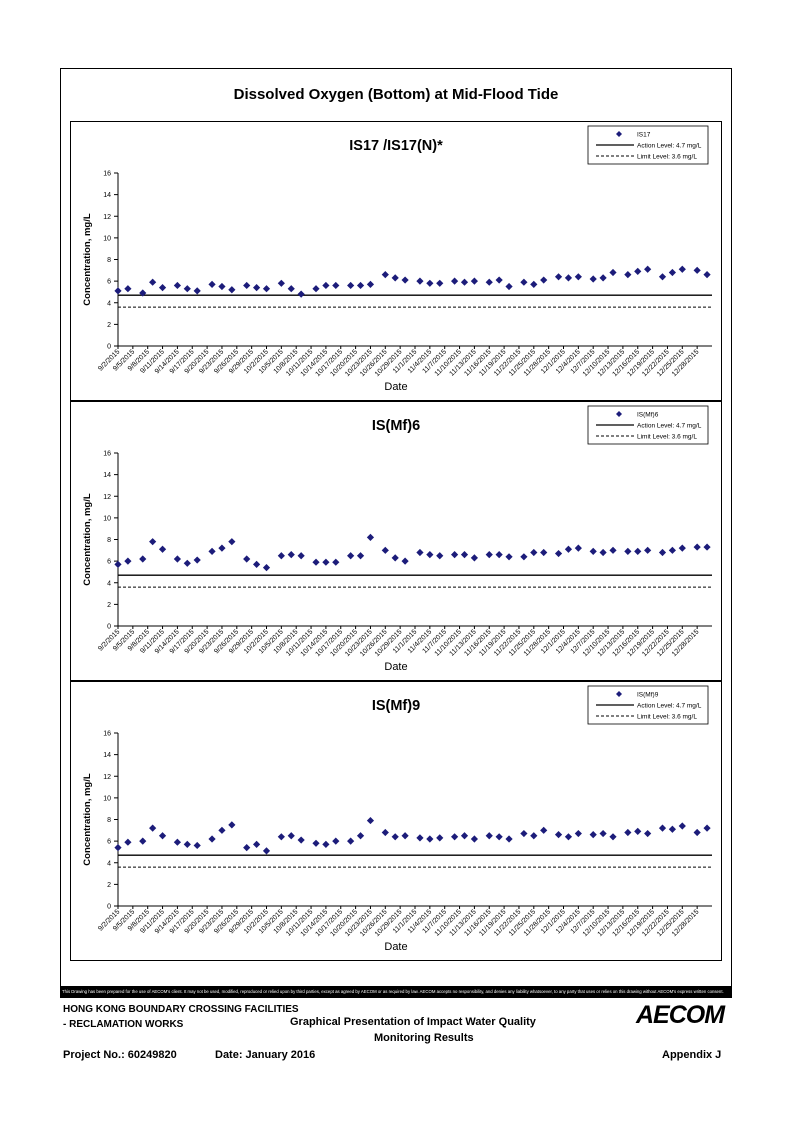  What do you see at coordinates (109, 627) in the screenshot?
I see `y-tick-label: 0` at bounding box center [109, 627].